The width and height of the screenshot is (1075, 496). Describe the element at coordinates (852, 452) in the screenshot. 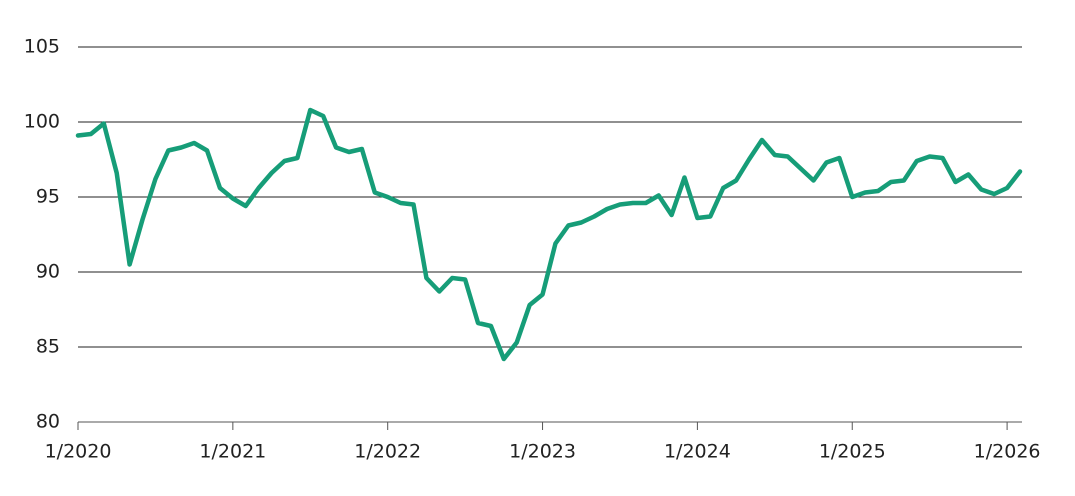

I see `x-tick-label: 1/2025` at that location.